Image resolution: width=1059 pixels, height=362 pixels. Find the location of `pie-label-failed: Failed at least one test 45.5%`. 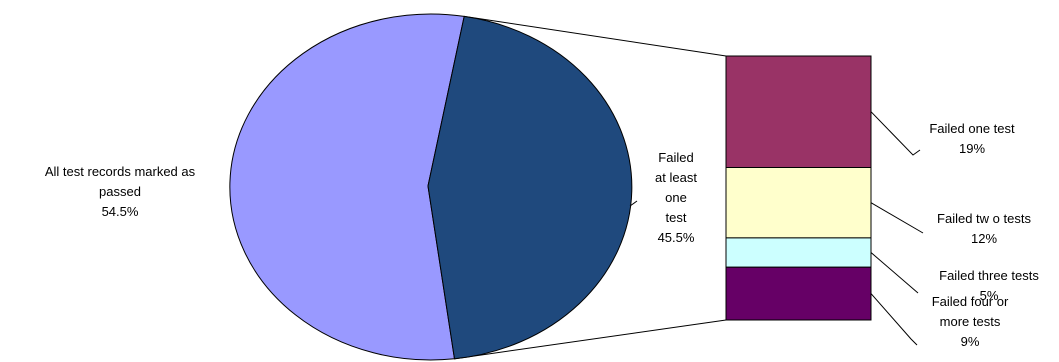

pie-label-failed: Failed at least one test 45.5% is located at coordinates (676, 197).